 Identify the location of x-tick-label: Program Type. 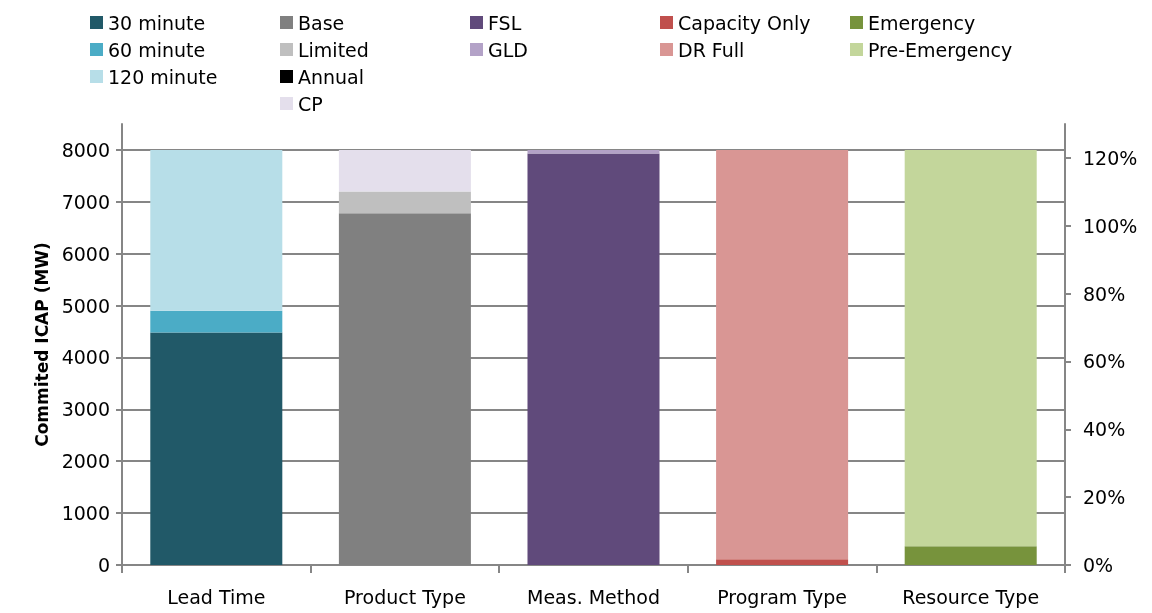
(782, 596).